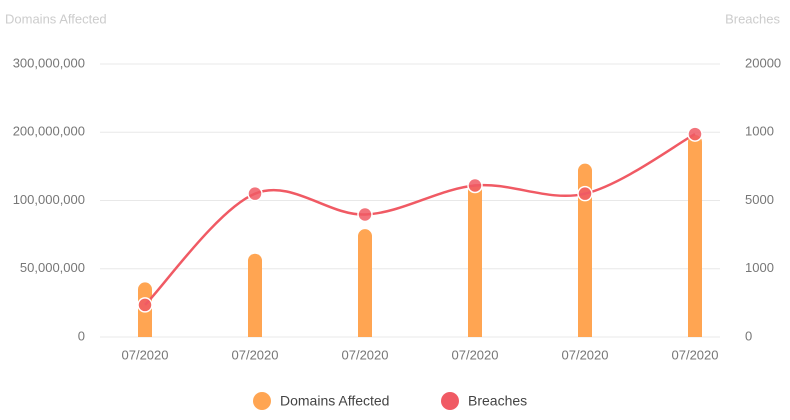  Describe the element at coordinates (759, 199) in the screenshot. I see `y2-tick-label: 5000` at that location.